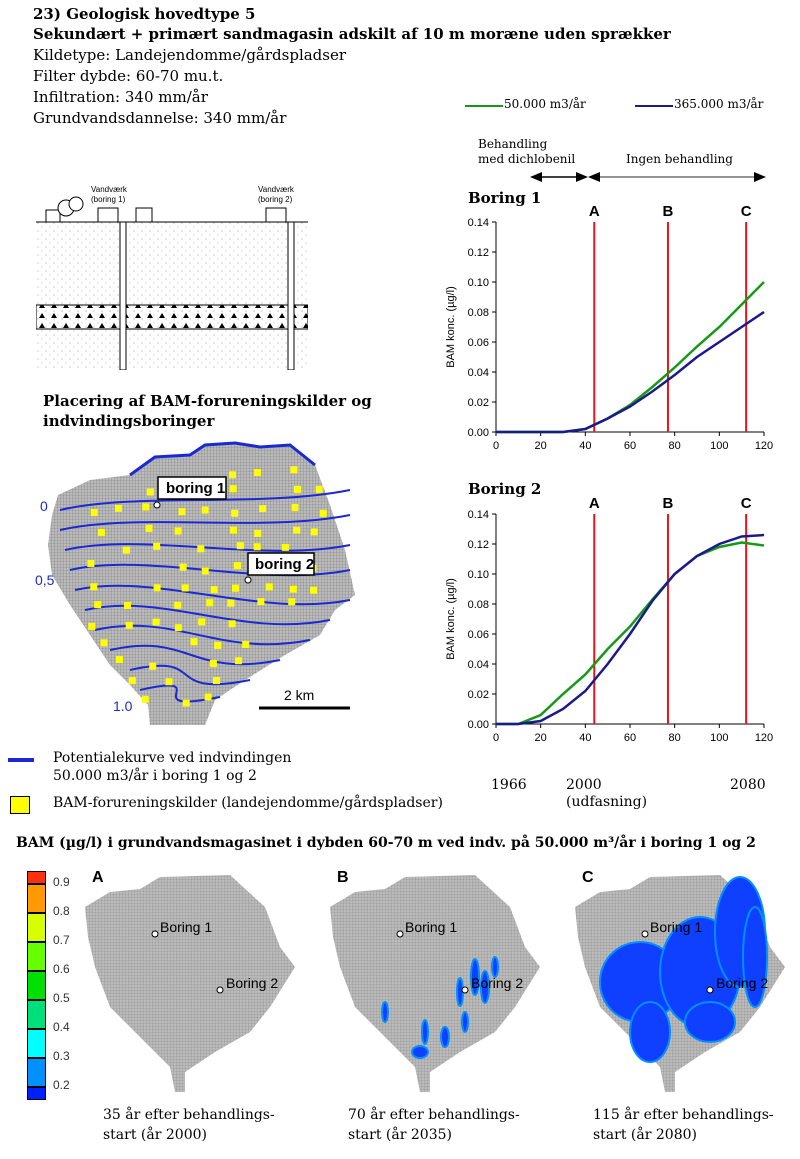 The width and height of the screenshot is (800, 1159). Describe the element at coordinates (129, 421) in the screenshot. I see `map-title-2: indvindingsboringer` at that location.